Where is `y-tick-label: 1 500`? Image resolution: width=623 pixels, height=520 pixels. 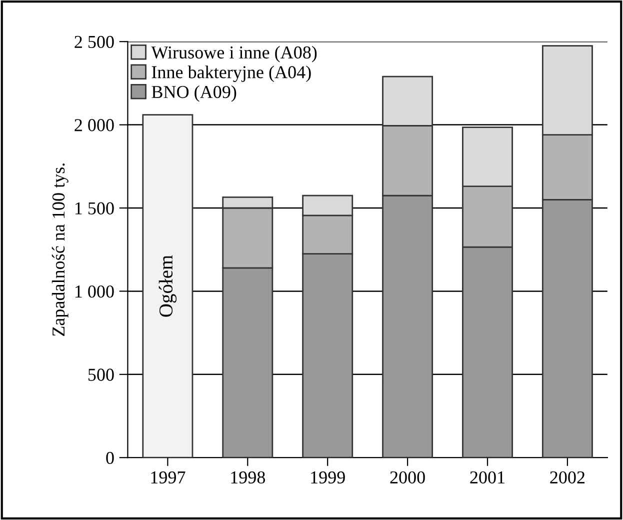
y-tick-label: 1 500 is located at coordinates (94, 208).